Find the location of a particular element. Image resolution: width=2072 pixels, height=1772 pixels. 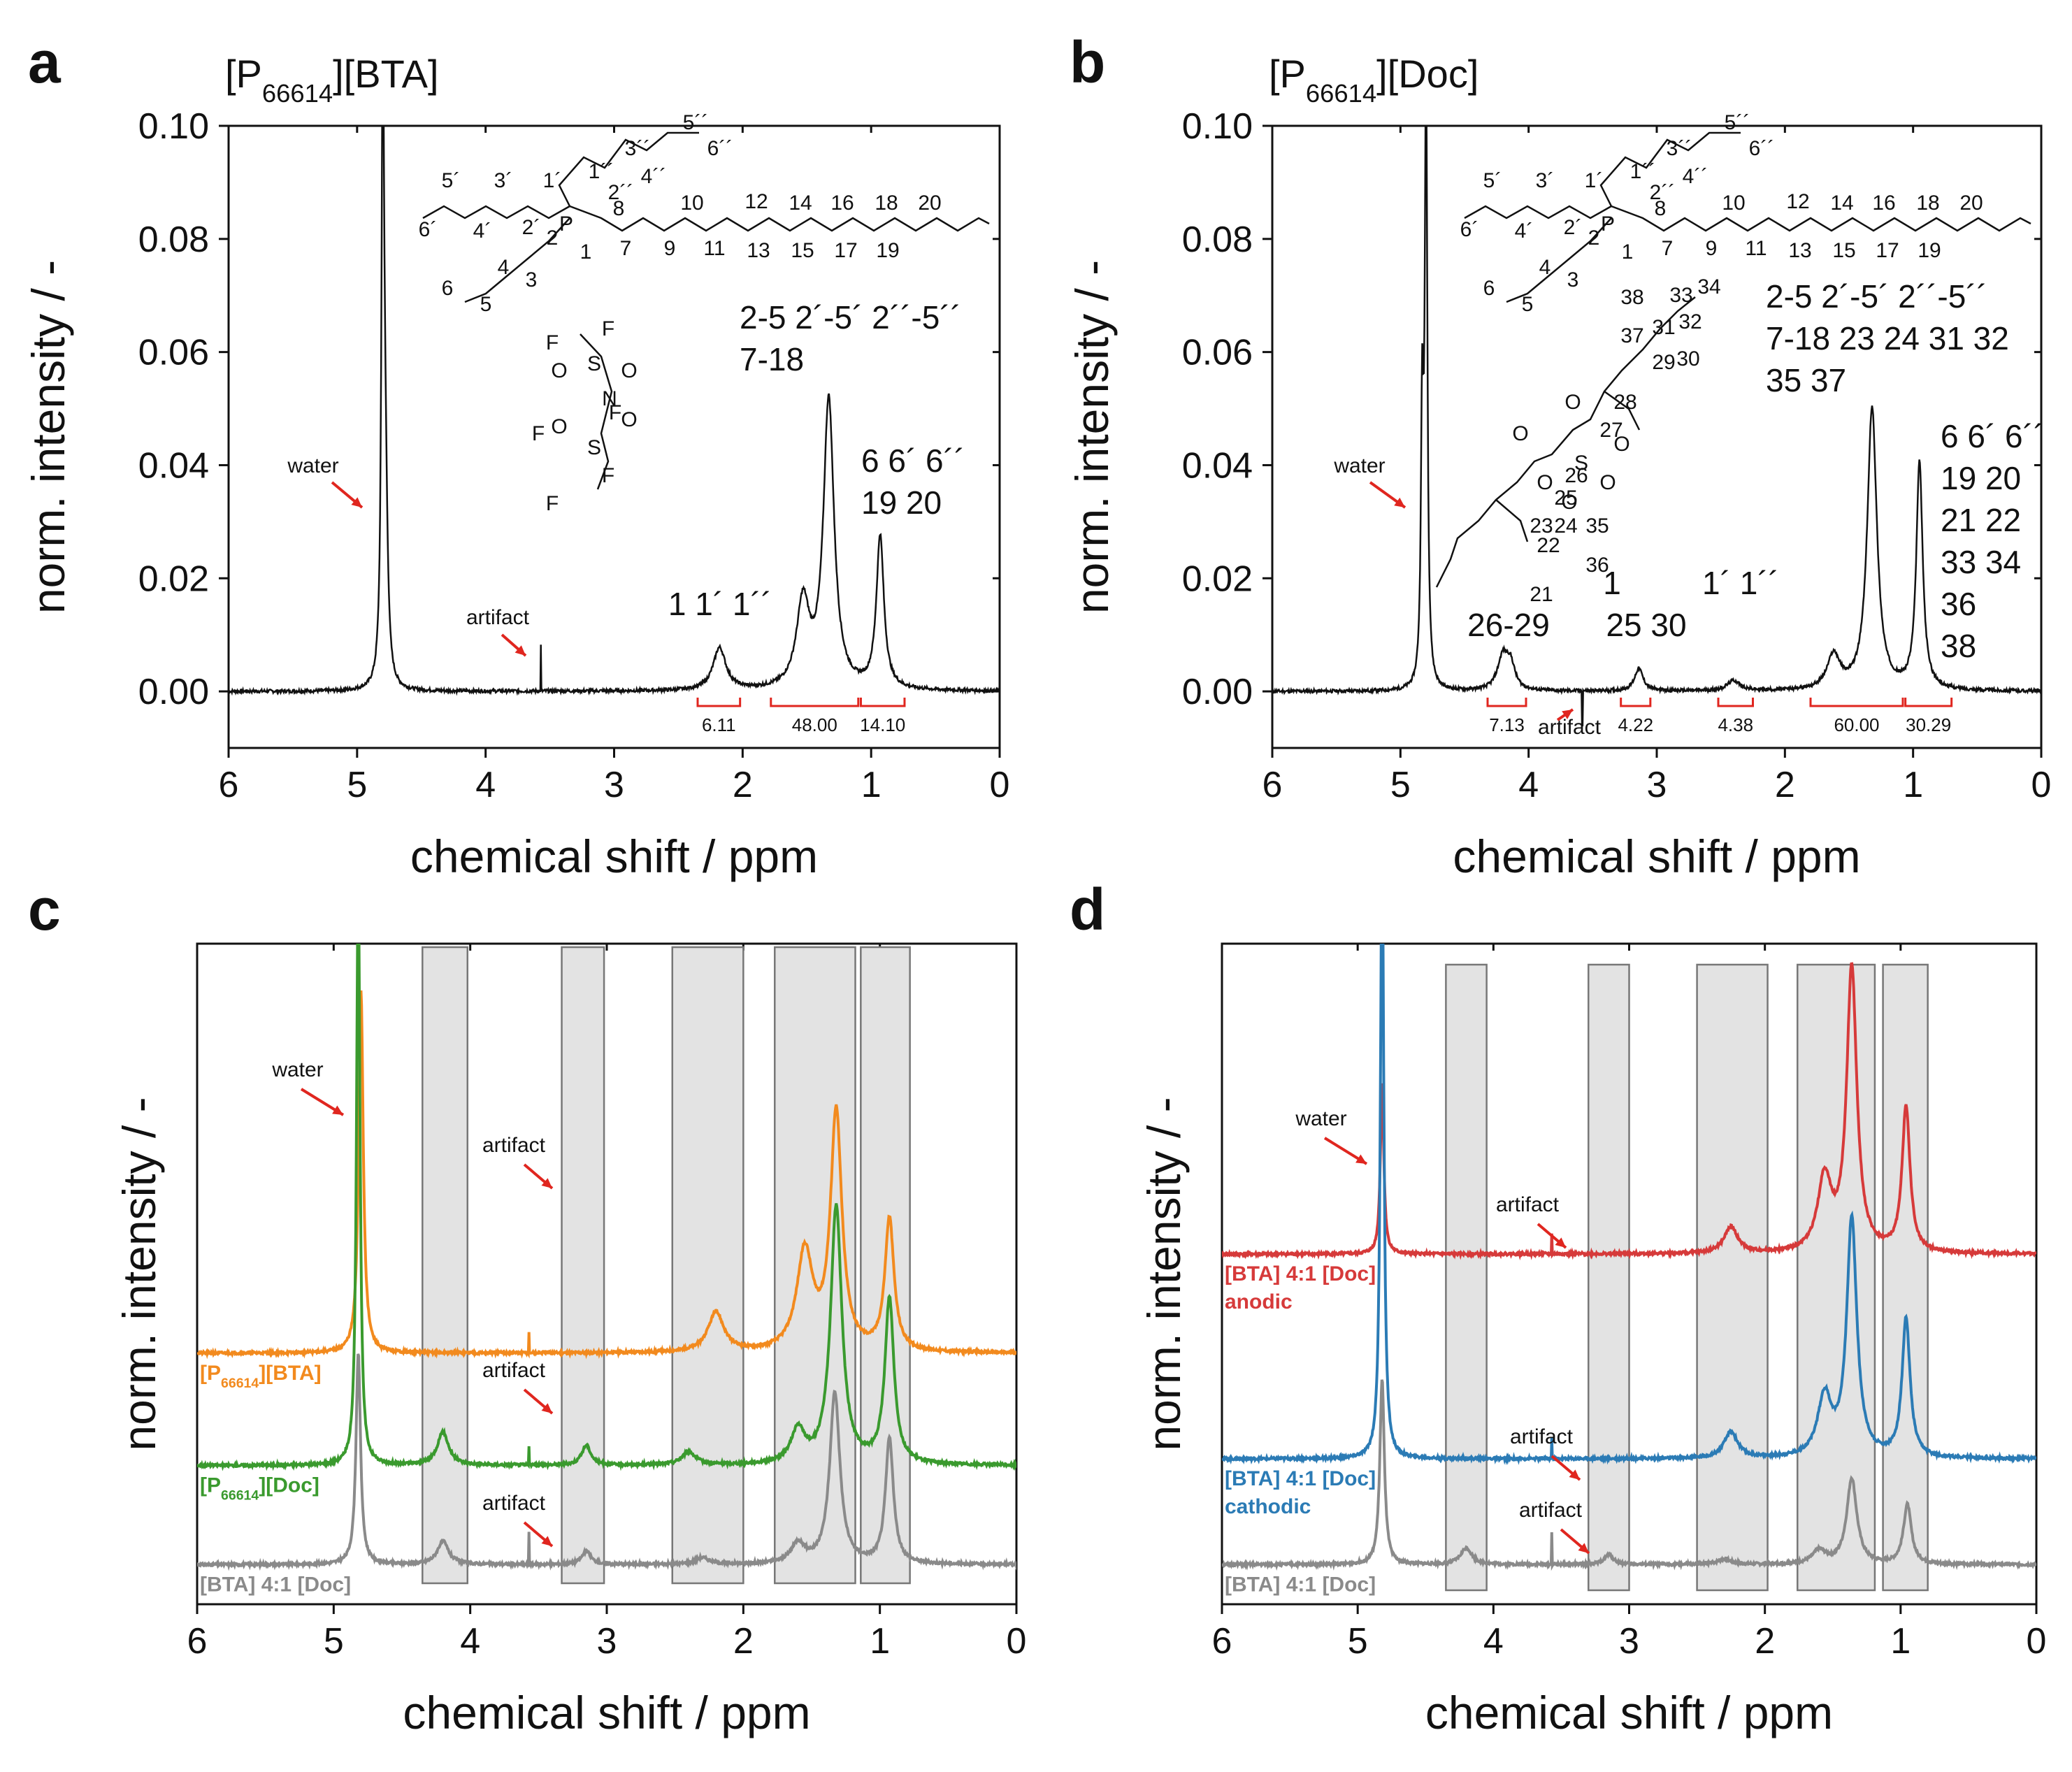

structure-a-label-20: 1 is located at coordinates (586, 252).